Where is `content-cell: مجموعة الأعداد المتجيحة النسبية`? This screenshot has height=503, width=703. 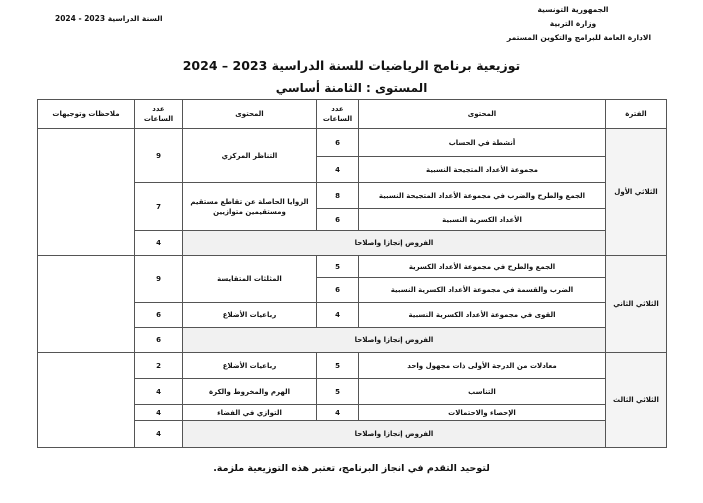
content-cell: مجموعة الأعداد المتجيحة النسبية is located at coordinates (482, 169).